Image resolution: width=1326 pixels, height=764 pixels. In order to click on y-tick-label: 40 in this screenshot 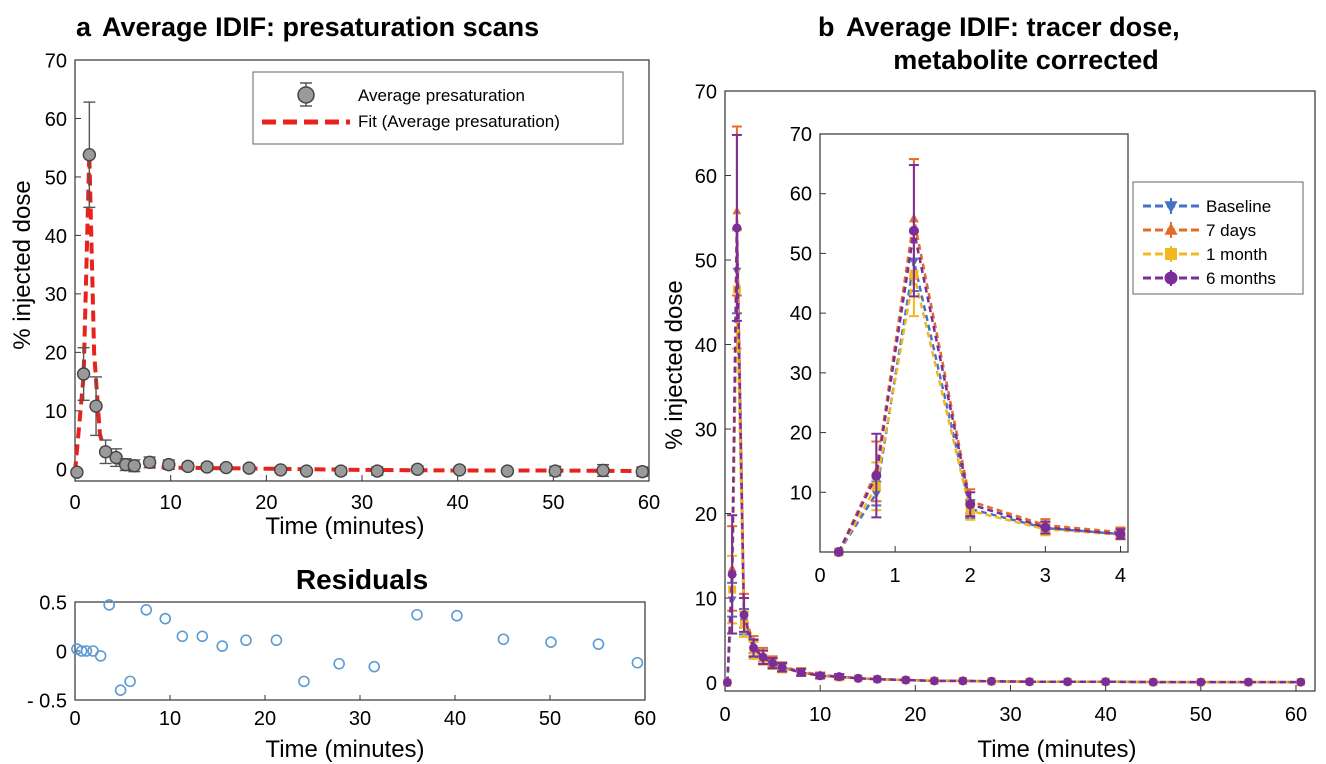, I will do `click(801, 314)`.